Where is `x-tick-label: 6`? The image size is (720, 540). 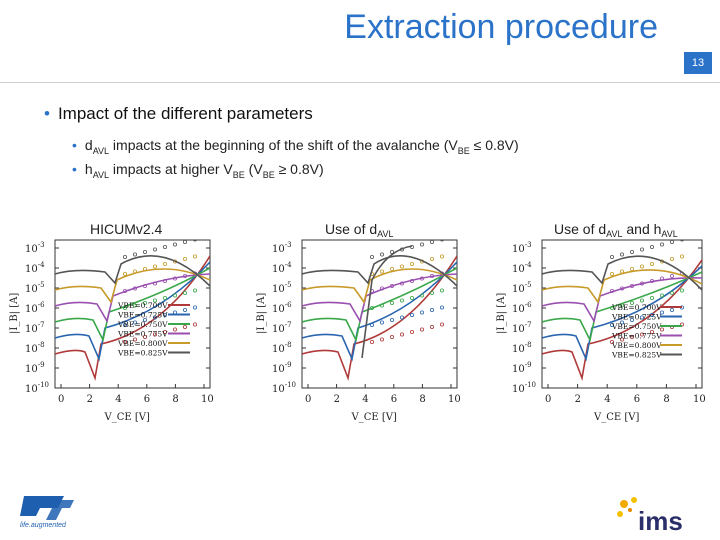
x-tick-label: 6 is located at coordinates (637, 399).